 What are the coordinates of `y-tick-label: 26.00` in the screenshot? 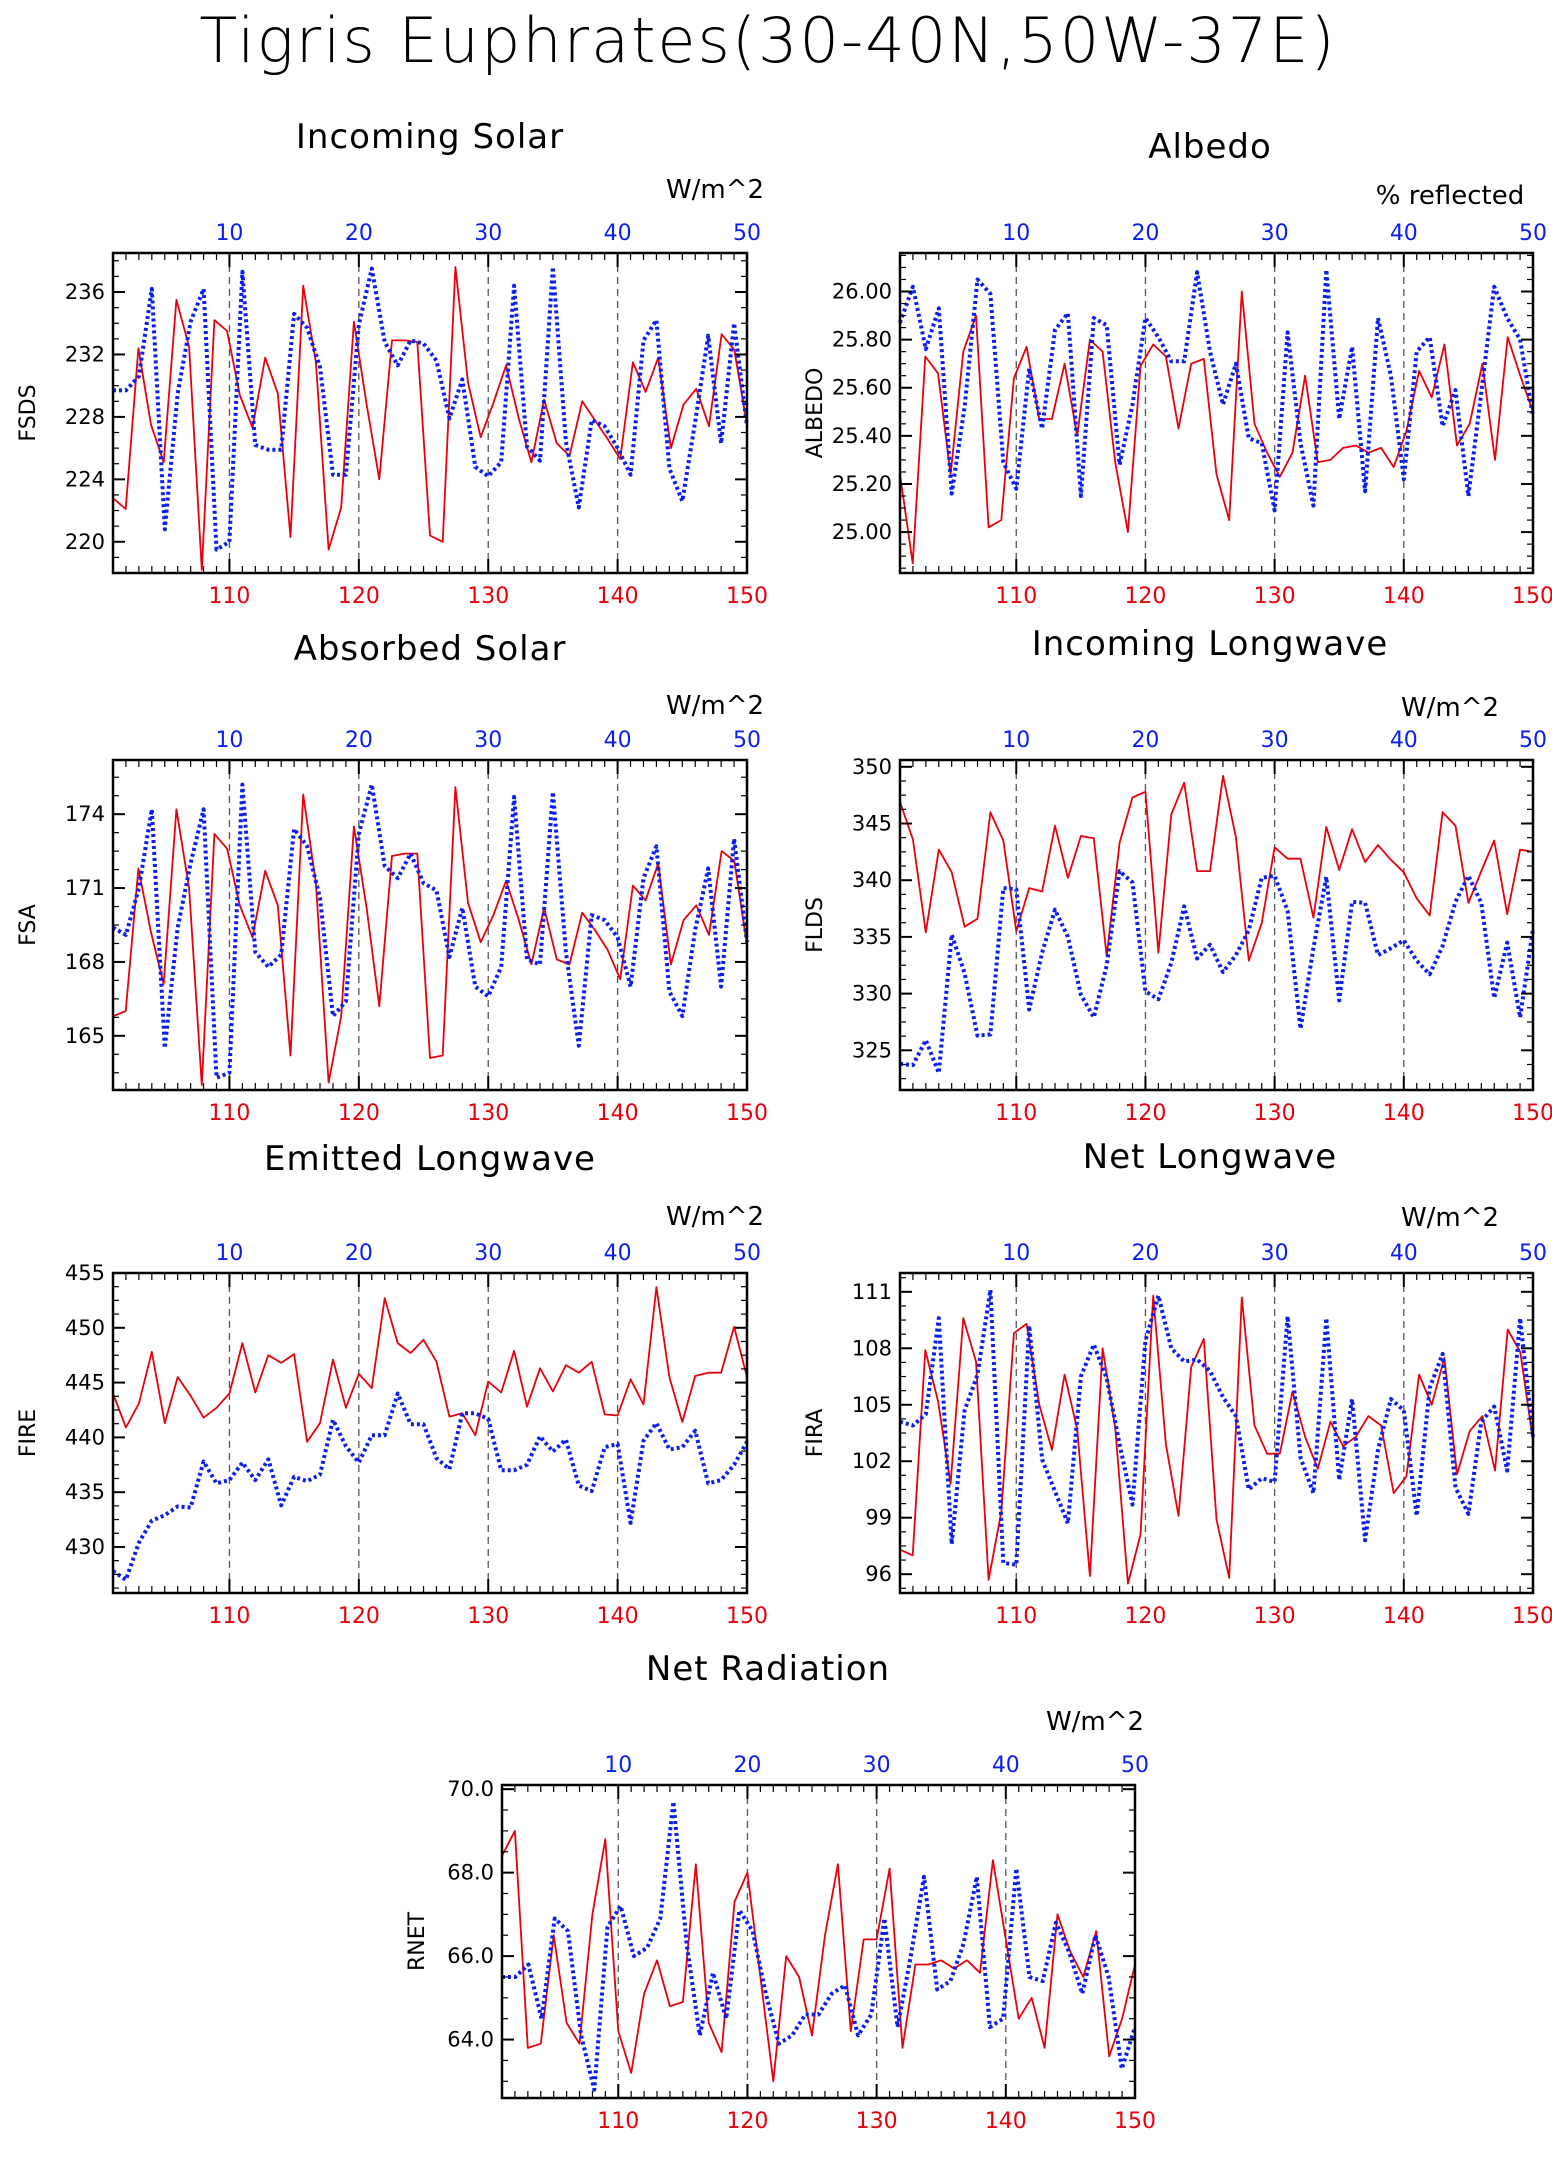 It's located at (862, 291).